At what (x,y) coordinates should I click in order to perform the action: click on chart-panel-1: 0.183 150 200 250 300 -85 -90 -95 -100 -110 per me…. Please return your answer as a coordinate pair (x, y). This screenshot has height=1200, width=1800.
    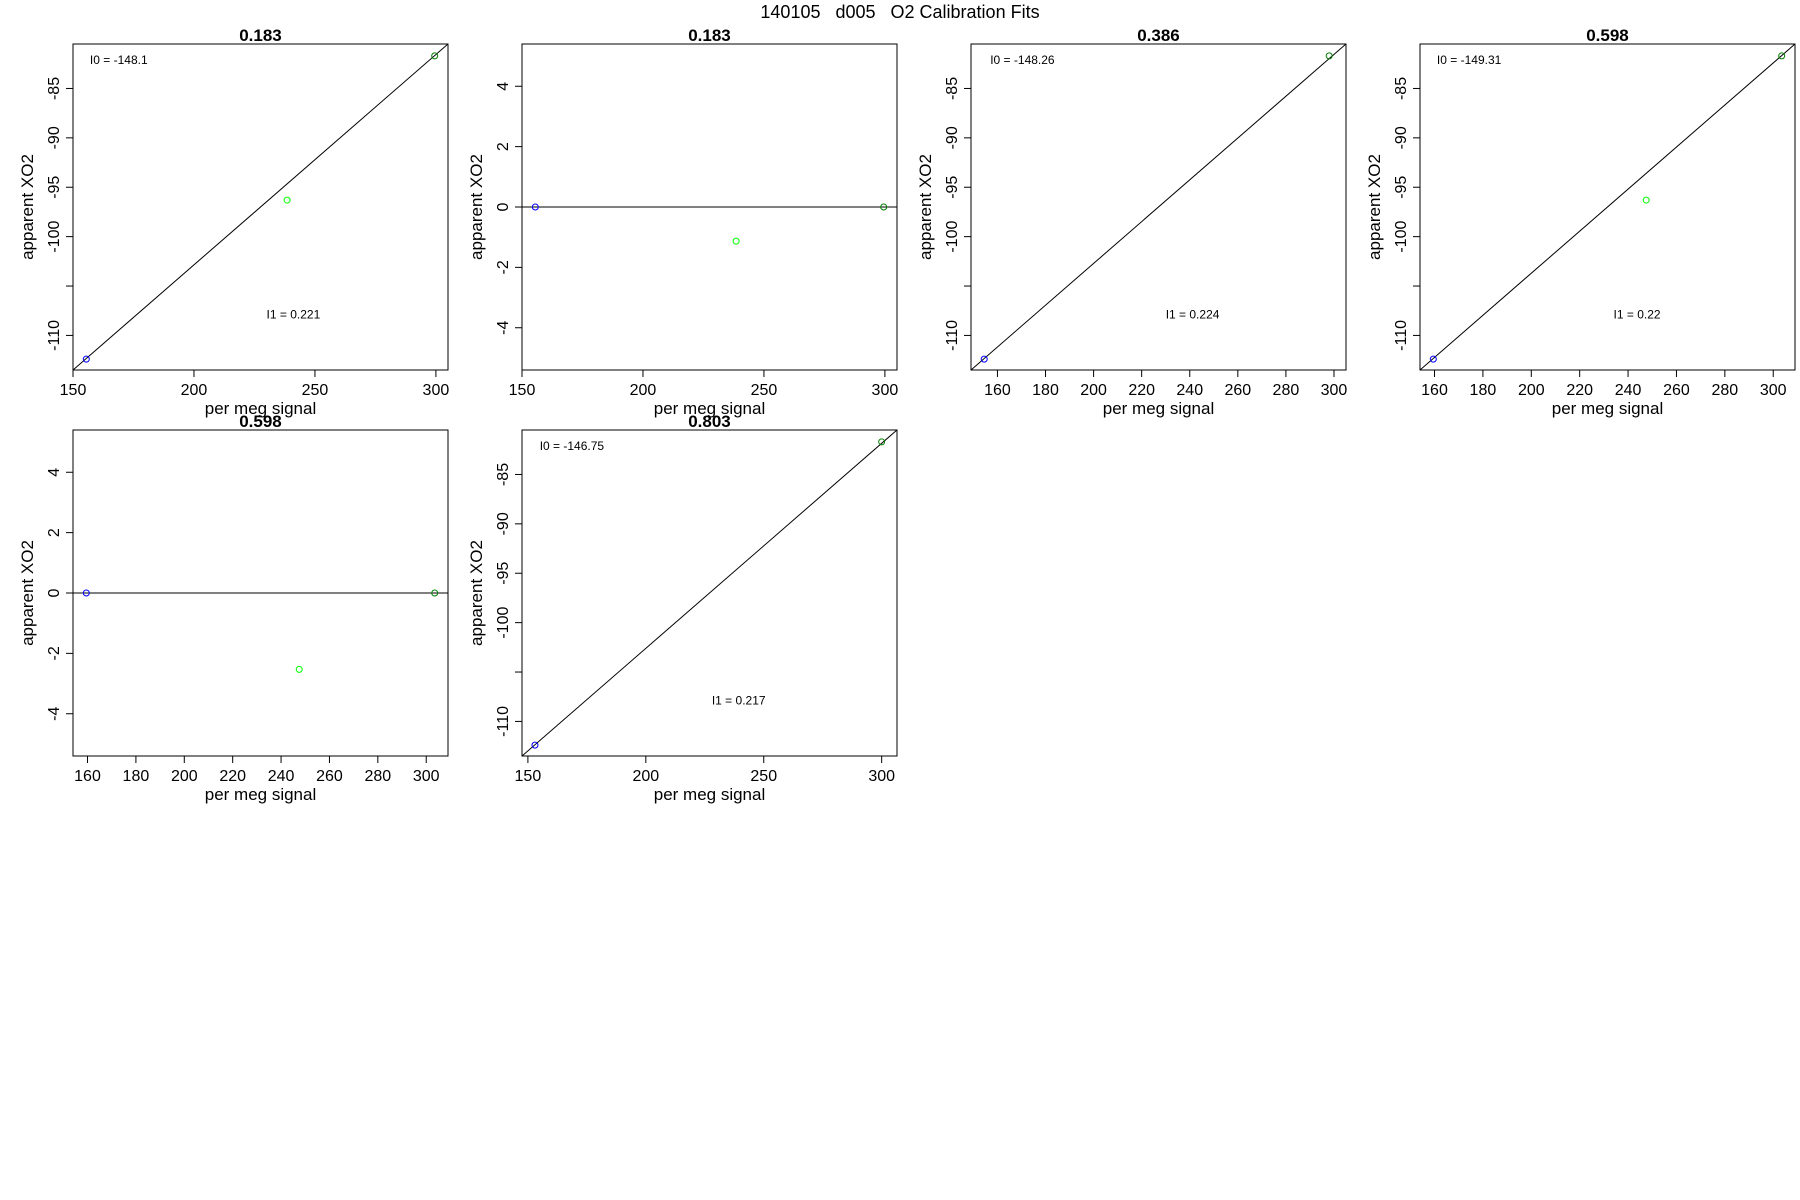
    Looking at the image, I should click on (233, 222).